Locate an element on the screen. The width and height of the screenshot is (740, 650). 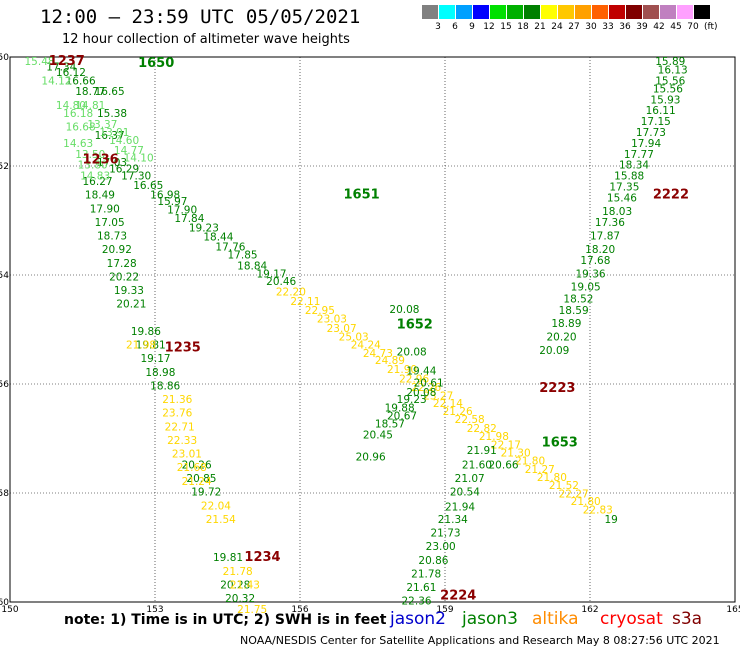
pass-label: 2223 is located at coordinates (557, 388).